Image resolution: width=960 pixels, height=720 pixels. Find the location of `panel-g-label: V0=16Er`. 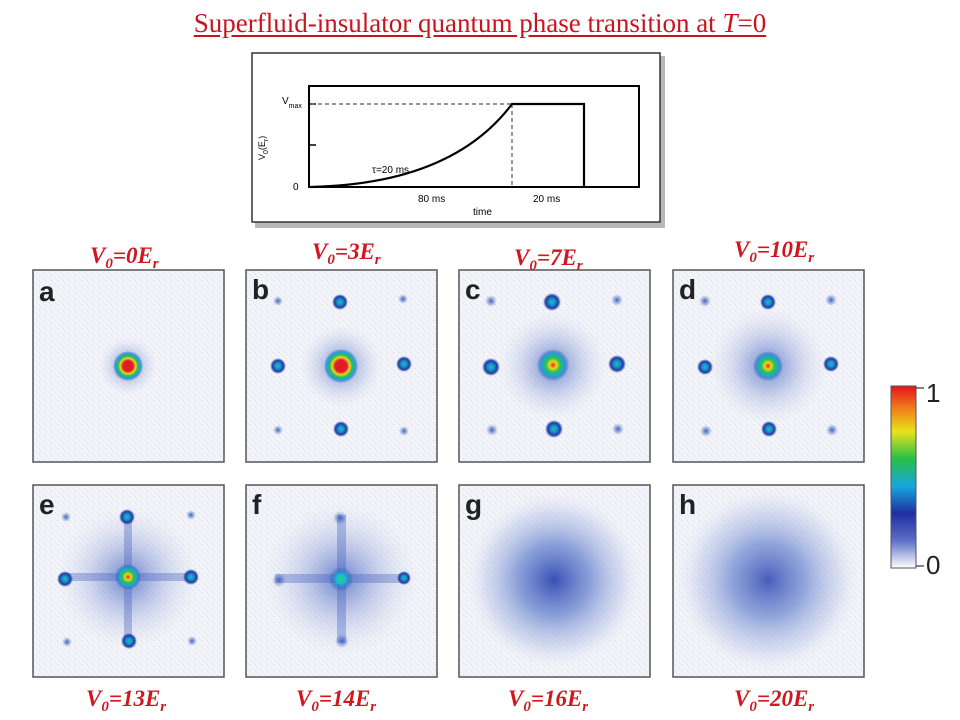

panel-g-label: V0=16Er is located at coordinates (548, 700).